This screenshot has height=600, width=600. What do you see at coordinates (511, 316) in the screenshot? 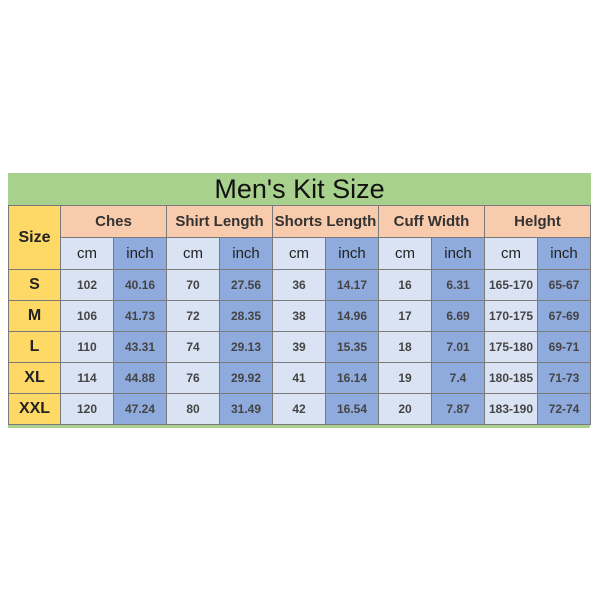
I see `table-cell: 170-175` at bounding box center [511, 316].